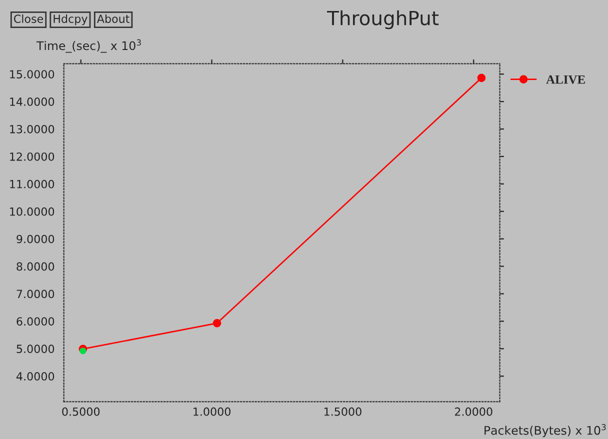 This screenshot has height=439, width=608. I want to click on chart-title: ThroughPut, so click(382, 20).